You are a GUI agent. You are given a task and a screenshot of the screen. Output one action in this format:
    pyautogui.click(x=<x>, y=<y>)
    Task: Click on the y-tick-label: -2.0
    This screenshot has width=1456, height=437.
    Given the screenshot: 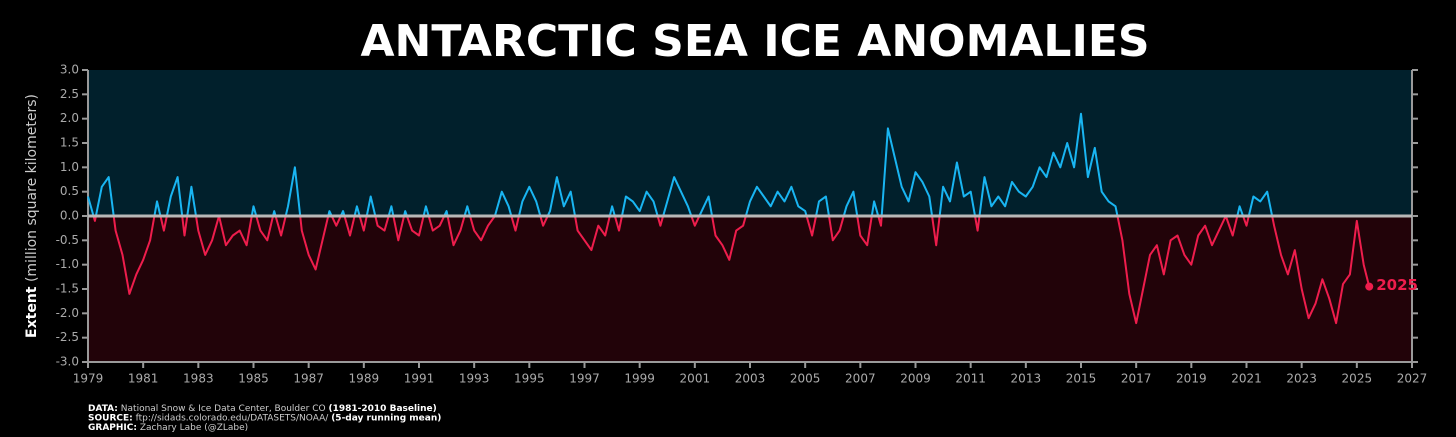 What is the action you would take?
    pyautogui.click(x=67, y=313)
    